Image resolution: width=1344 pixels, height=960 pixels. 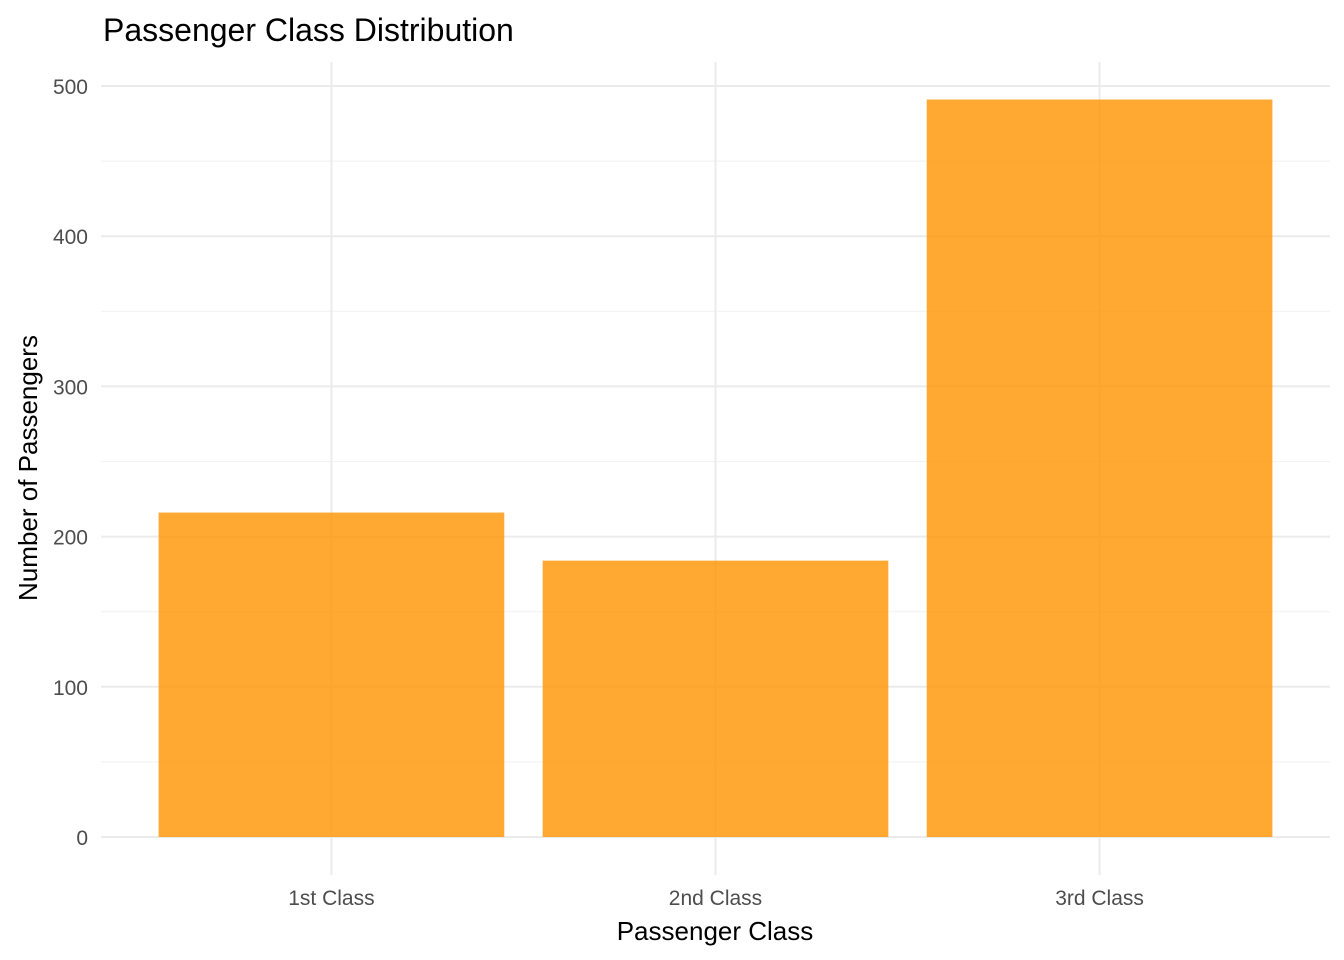 I want to click on x-tick-label: 1st Class, so click(x=331, y=898).